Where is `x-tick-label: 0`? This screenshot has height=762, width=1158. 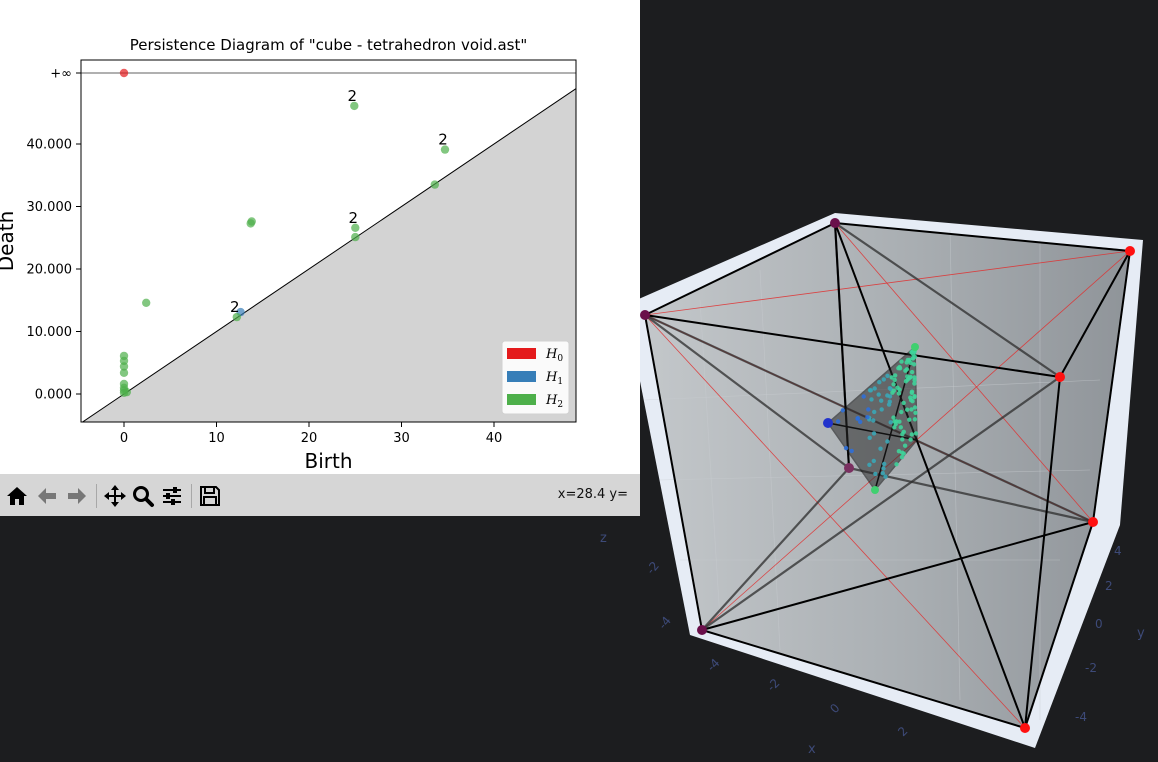 x-tick-label: 0 is located at coordinates (124, 438).